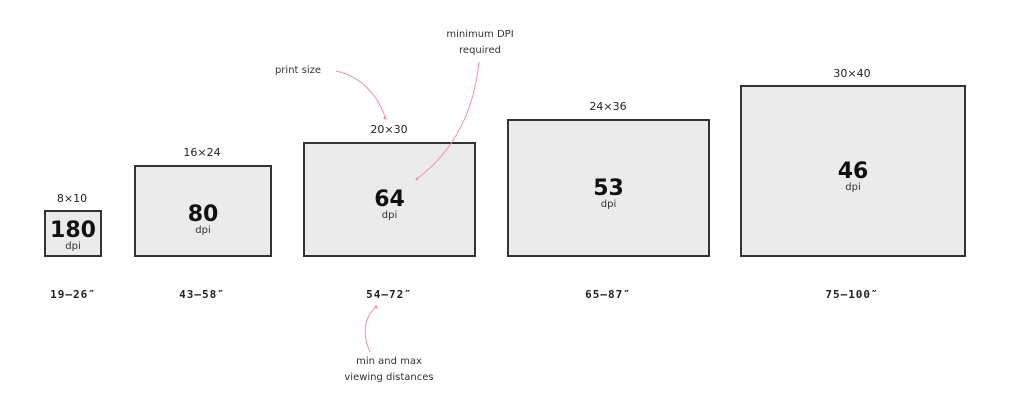 This screenshot has width=1024, height=404. I want to click on print-size-label: 30×40, so click(852, 73).